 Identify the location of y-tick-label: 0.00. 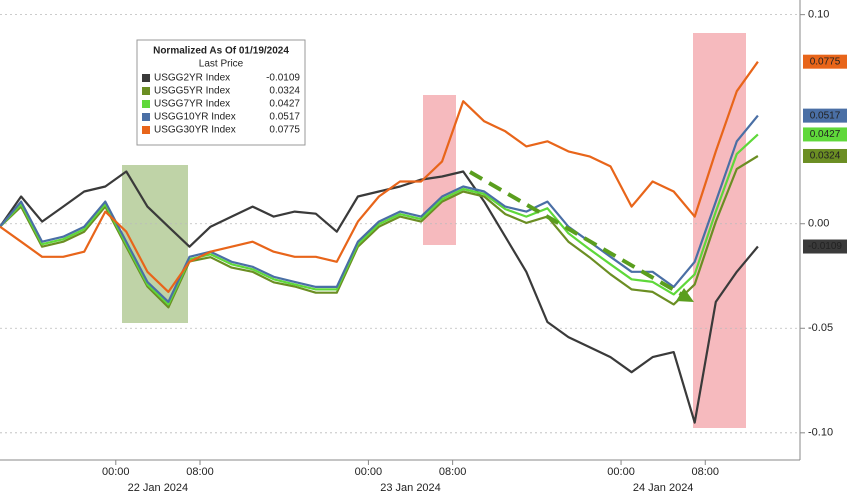
(818, 224).